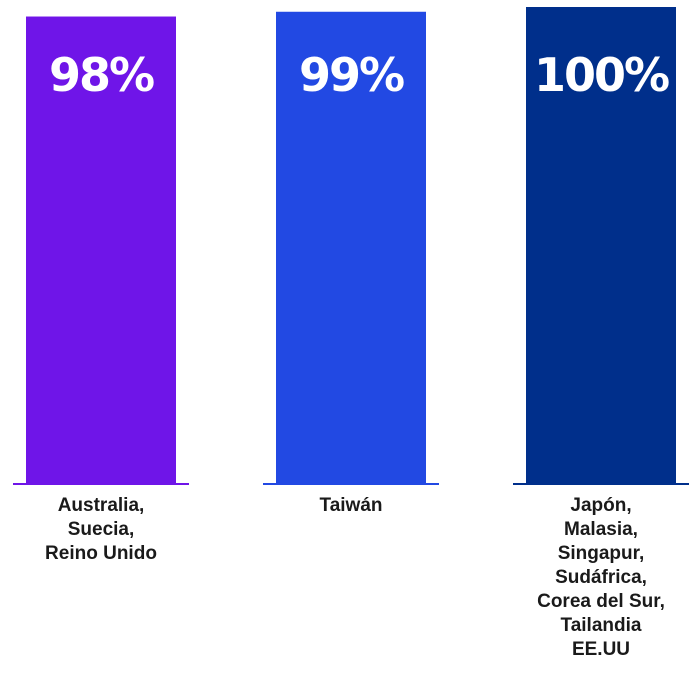 This screenshot has height=692, width=693. What do you see at coordinates (601, 529) in the screenshot?
I see `category-label-line: Malasia,` at bounding box center [601, 529].